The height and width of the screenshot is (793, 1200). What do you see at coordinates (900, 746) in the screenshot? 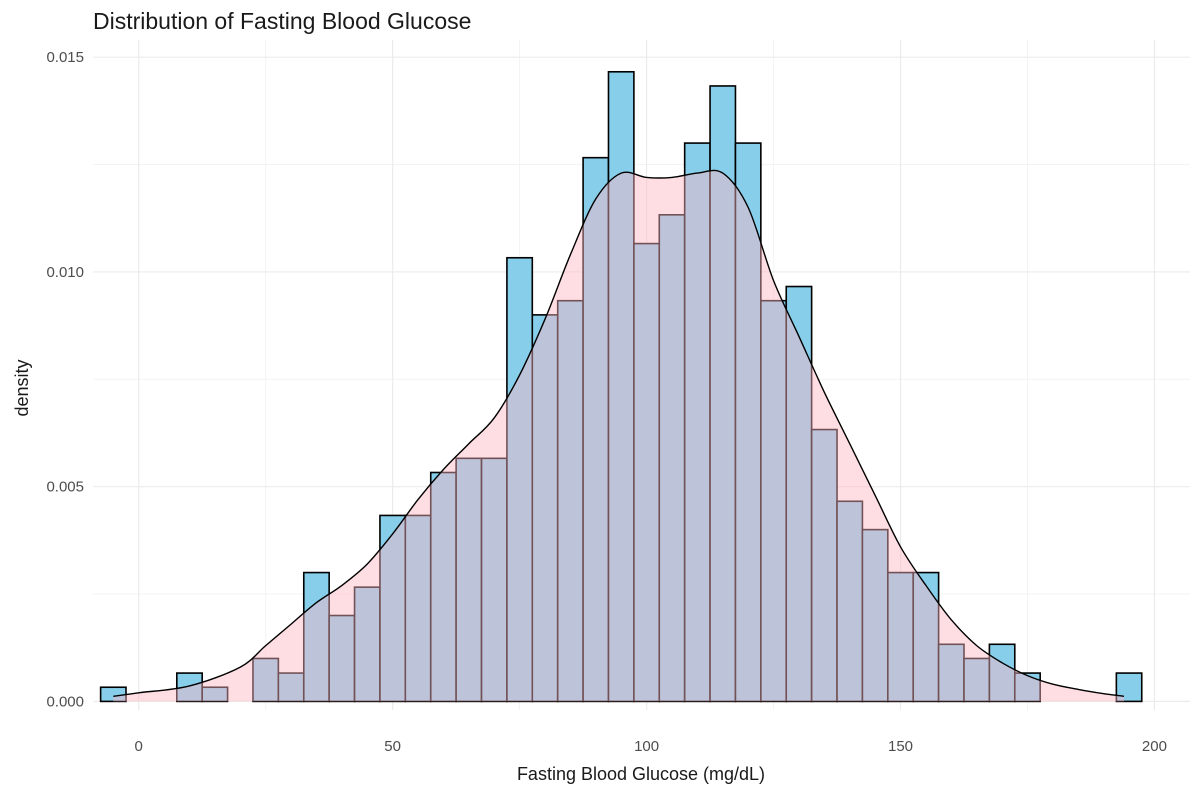
I see `x-tick-label: 150` at bounding box center [900, 746].